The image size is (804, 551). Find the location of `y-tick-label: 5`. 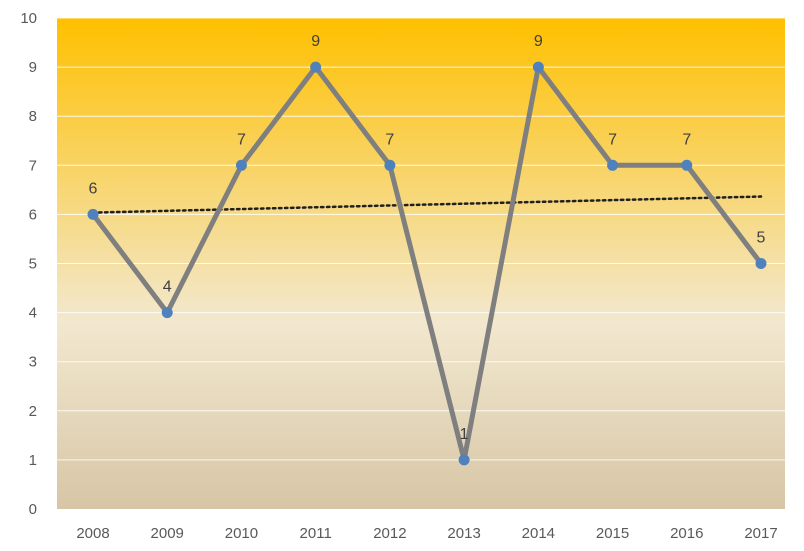

y-tick-label: 5 is located at coordinates (33, 264).